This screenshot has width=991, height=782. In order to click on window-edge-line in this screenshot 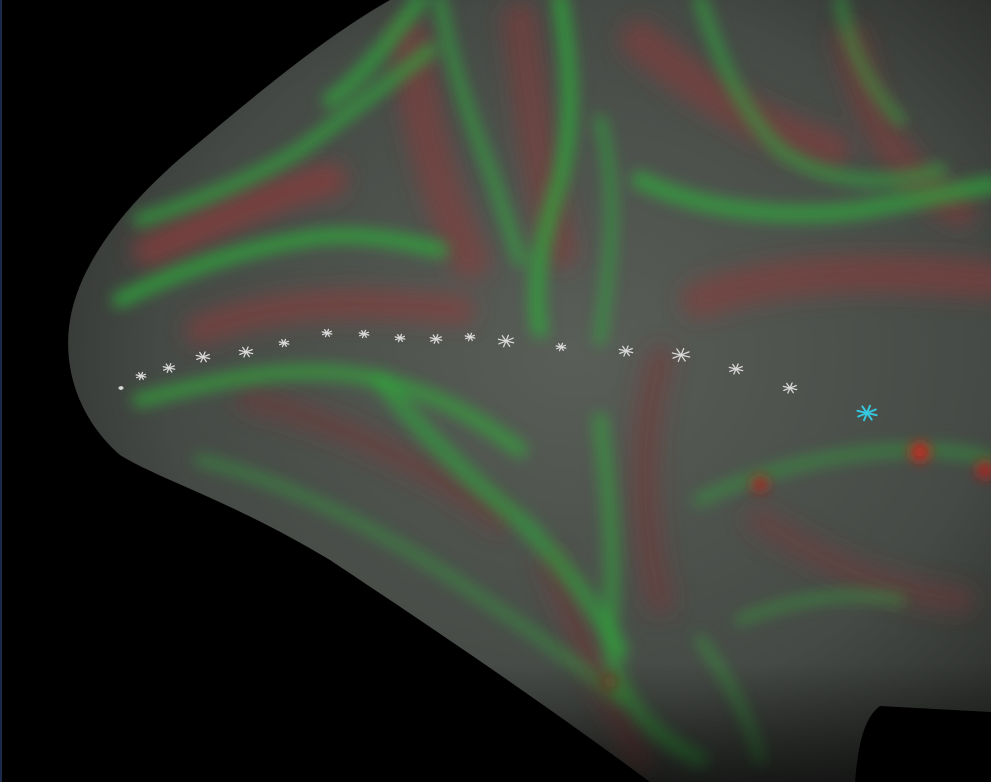, I will do `click(1, 391)`.